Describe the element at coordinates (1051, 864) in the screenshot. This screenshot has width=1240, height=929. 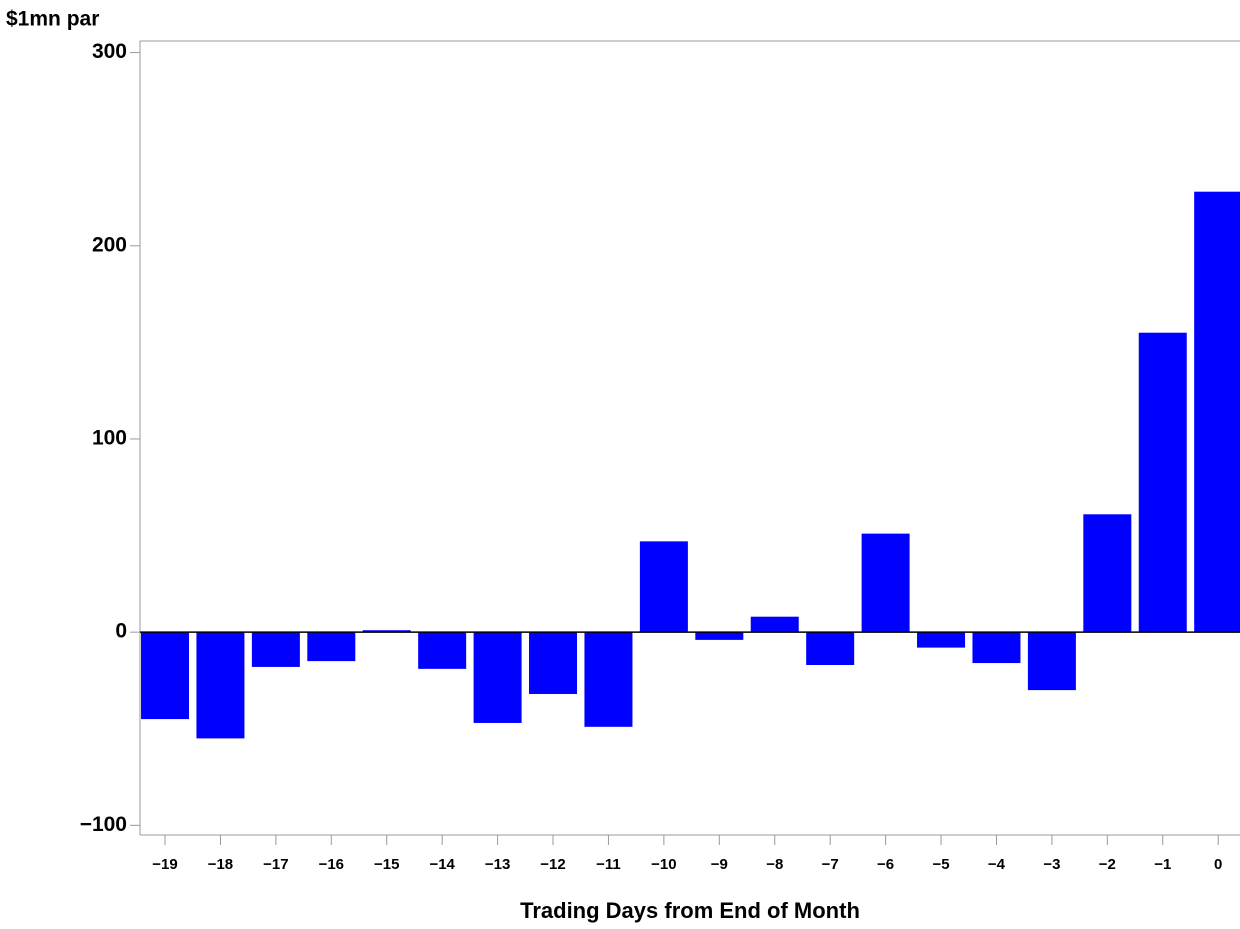
I see `x-tick-label: −3` at that location.